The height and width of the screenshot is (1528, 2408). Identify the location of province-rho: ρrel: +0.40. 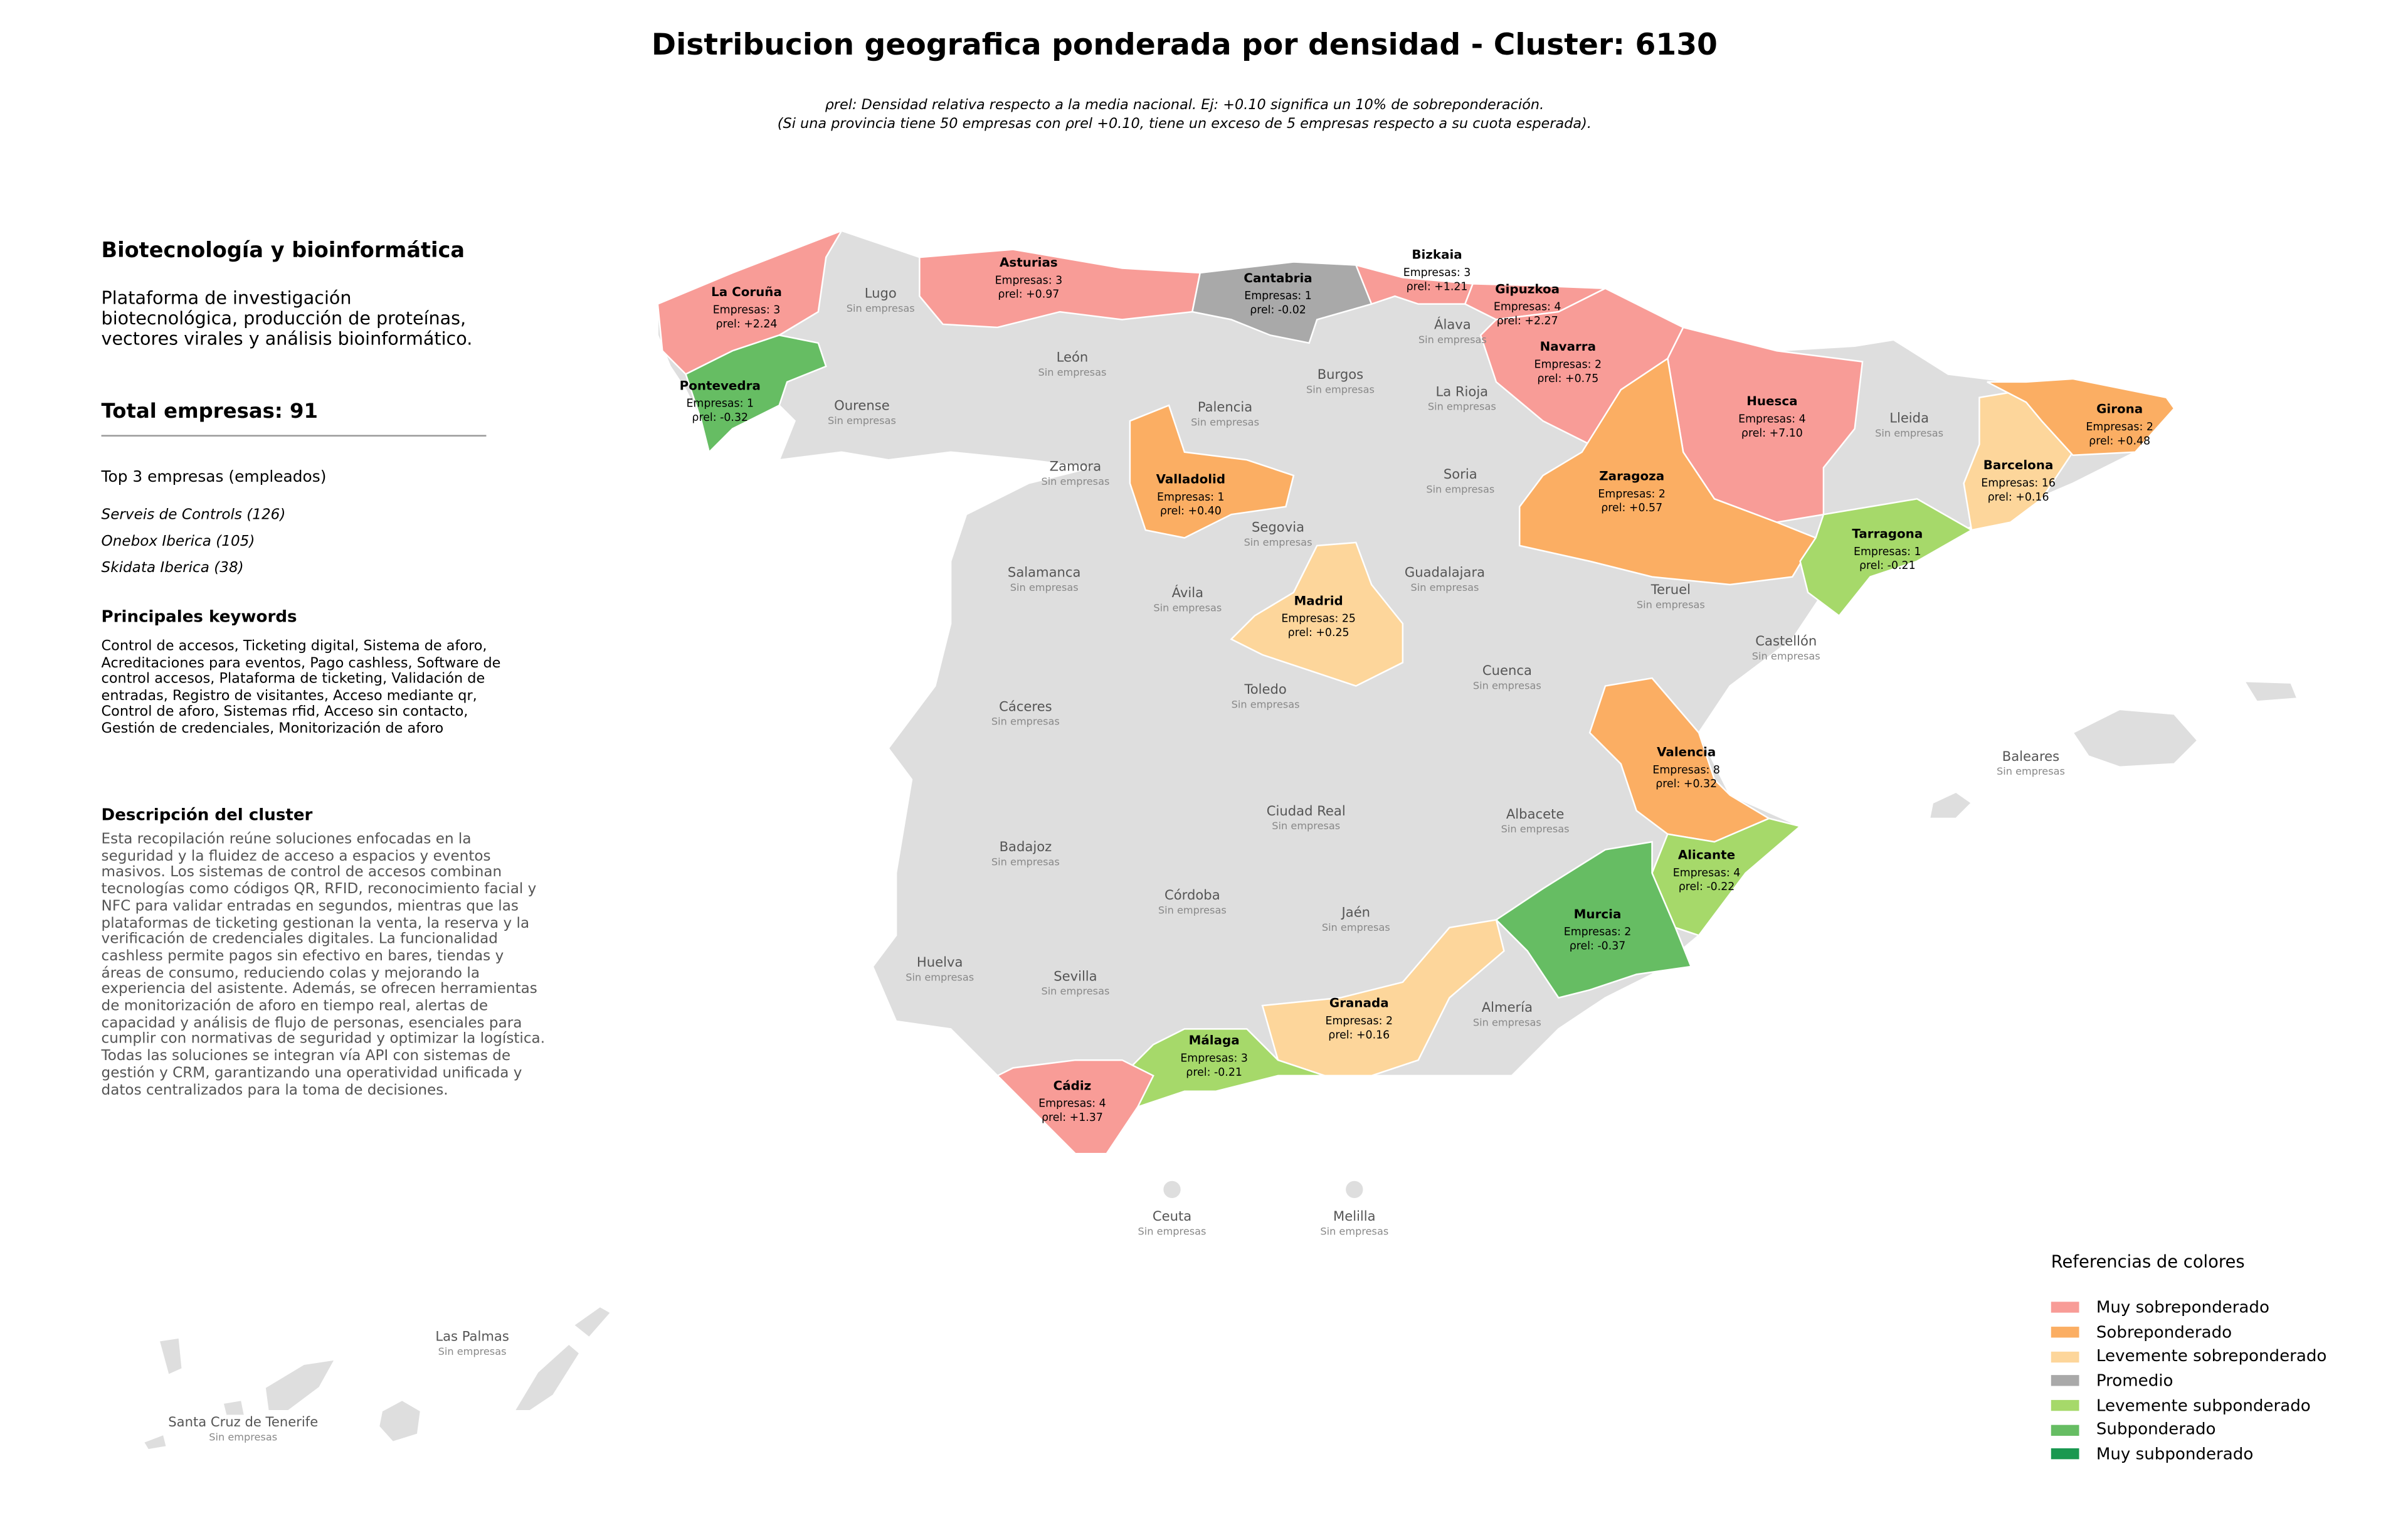
(1191, 511).